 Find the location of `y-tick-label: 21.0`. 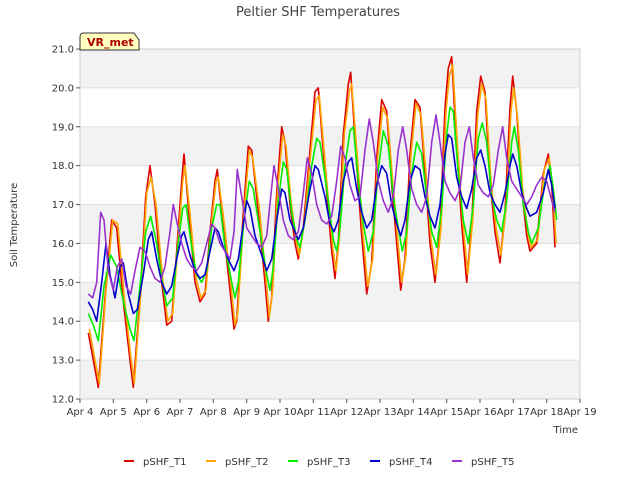

y-tick-label: 21.0 is located at coordinates (63, 50).